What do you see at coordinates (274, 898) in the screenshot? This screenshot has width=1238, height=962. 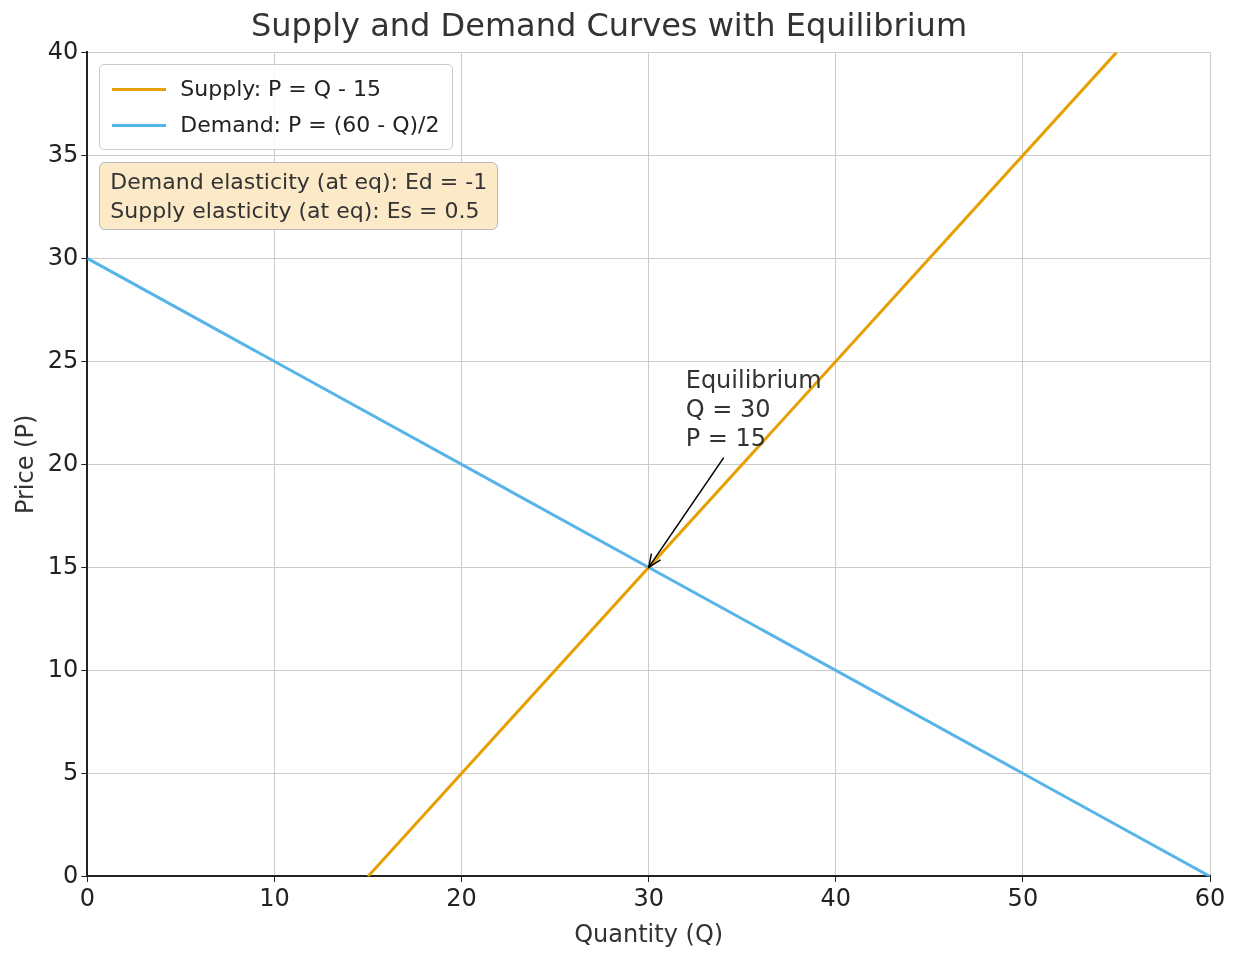 I see `x-tick-label: 10` at bounding box center [274, 898].